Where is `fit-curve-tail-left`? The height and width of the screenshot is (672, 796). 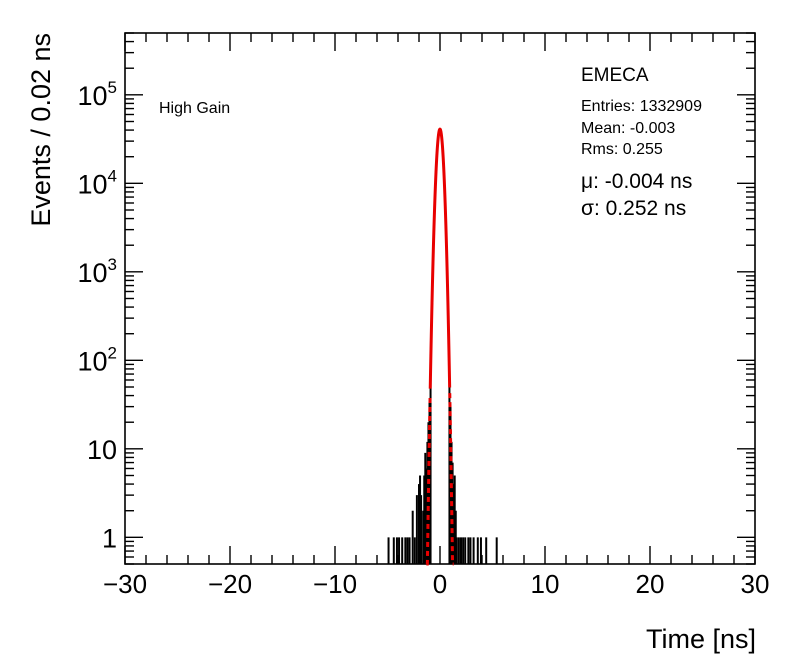 fit-curve-tail-left is located at coordinates (428, 480).